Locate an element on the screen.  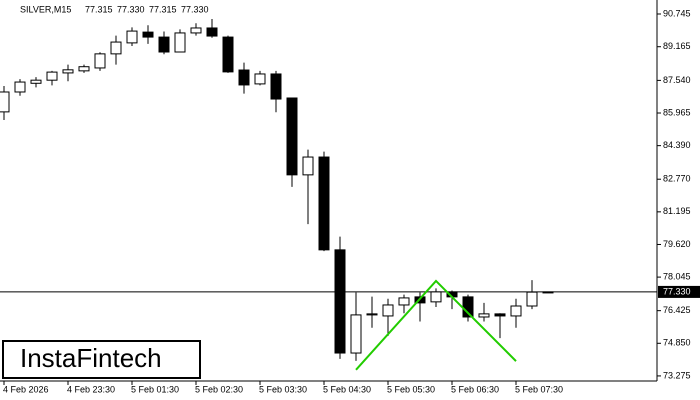
y-tick-label: 89.165 is located at coordinates (677, 46).